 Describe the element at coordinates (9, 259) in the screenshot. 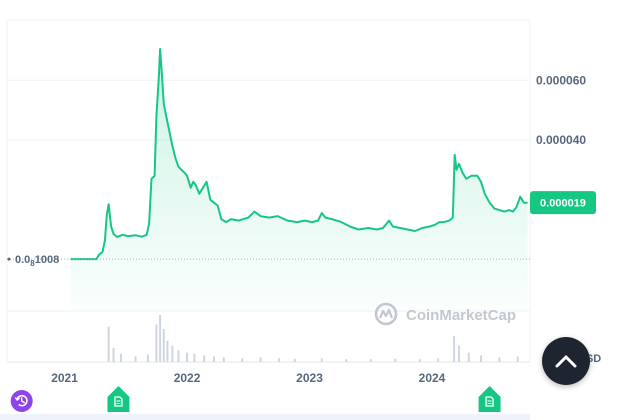

I see `baseline-dot` at that location.